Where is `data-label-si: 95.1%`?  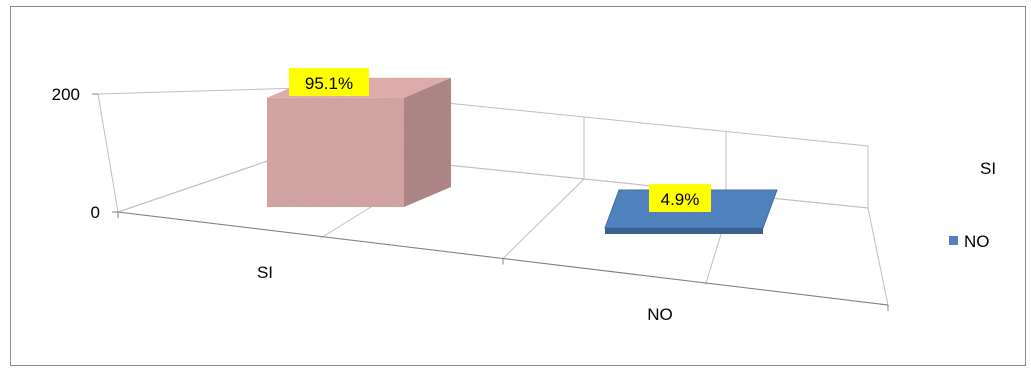
data-label-si: 95.1% is located at coordinates (329, 82).